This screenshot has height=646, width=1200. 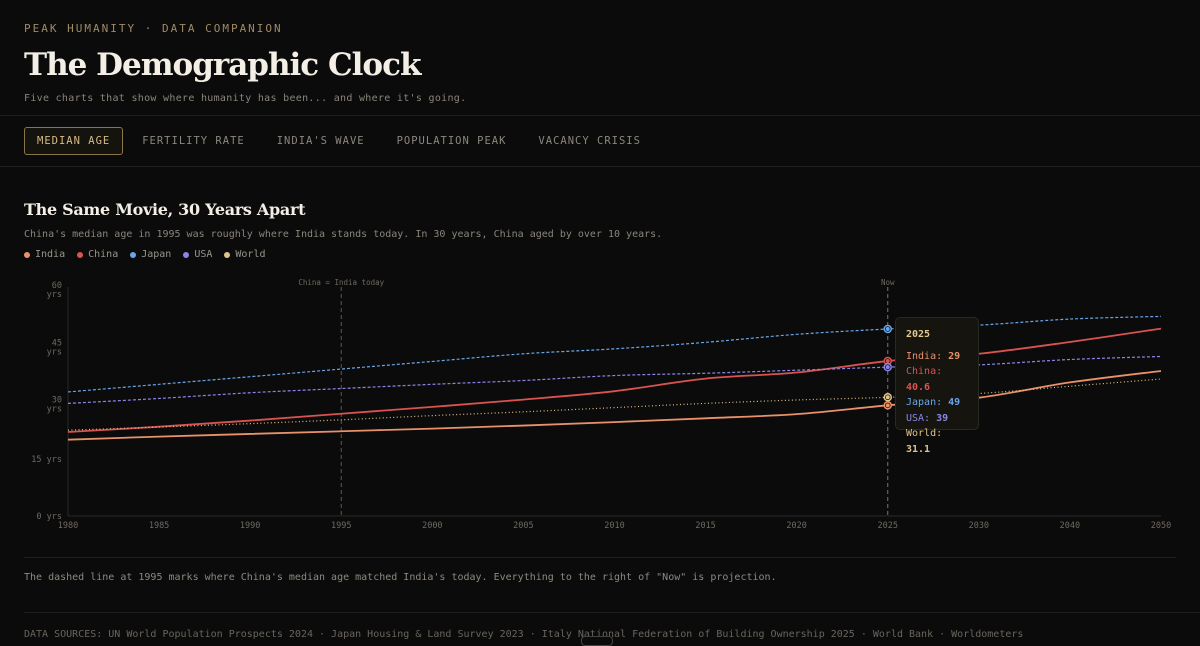 What do you see at coordinates (796, 526) in the screenshot?
I see `x-tick-label: 2020` at bounding box center [796, 526].